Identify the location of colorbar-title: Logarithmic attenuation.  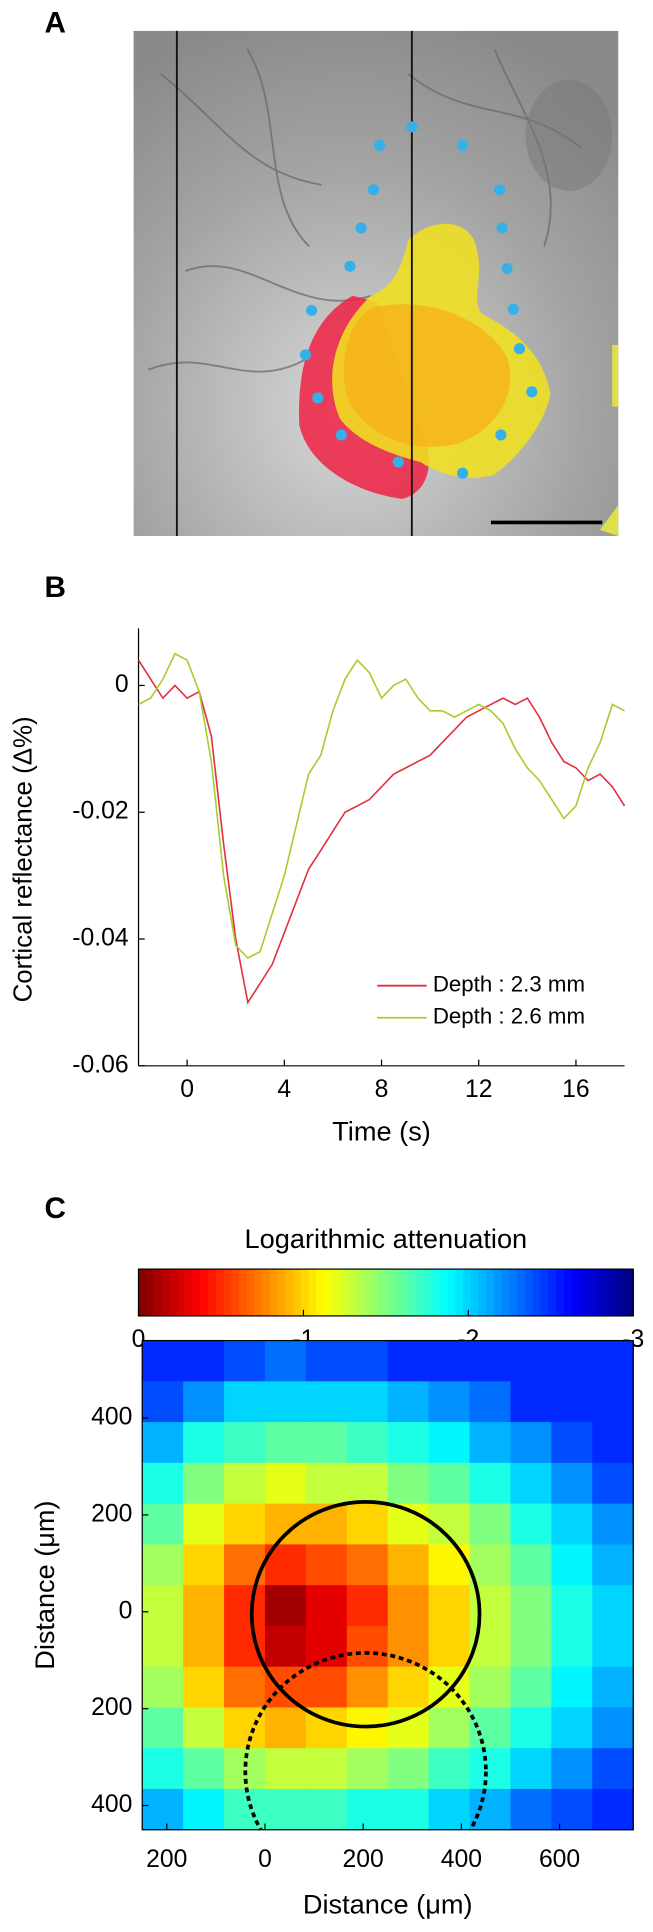
(386, 1238).